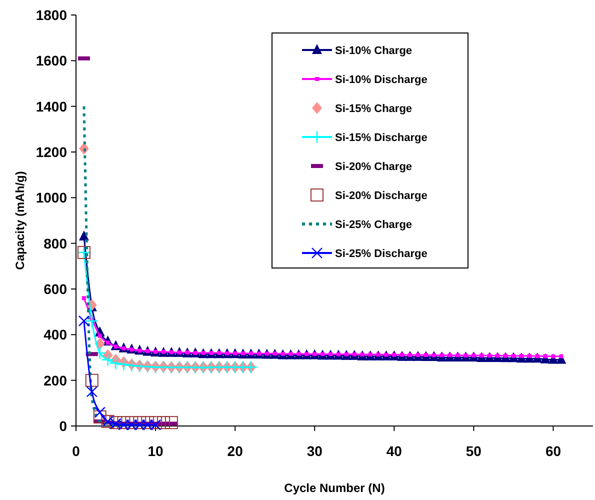 The image size is (595, 500). I want to click on y-tick-label: 200, so click(56, 380).